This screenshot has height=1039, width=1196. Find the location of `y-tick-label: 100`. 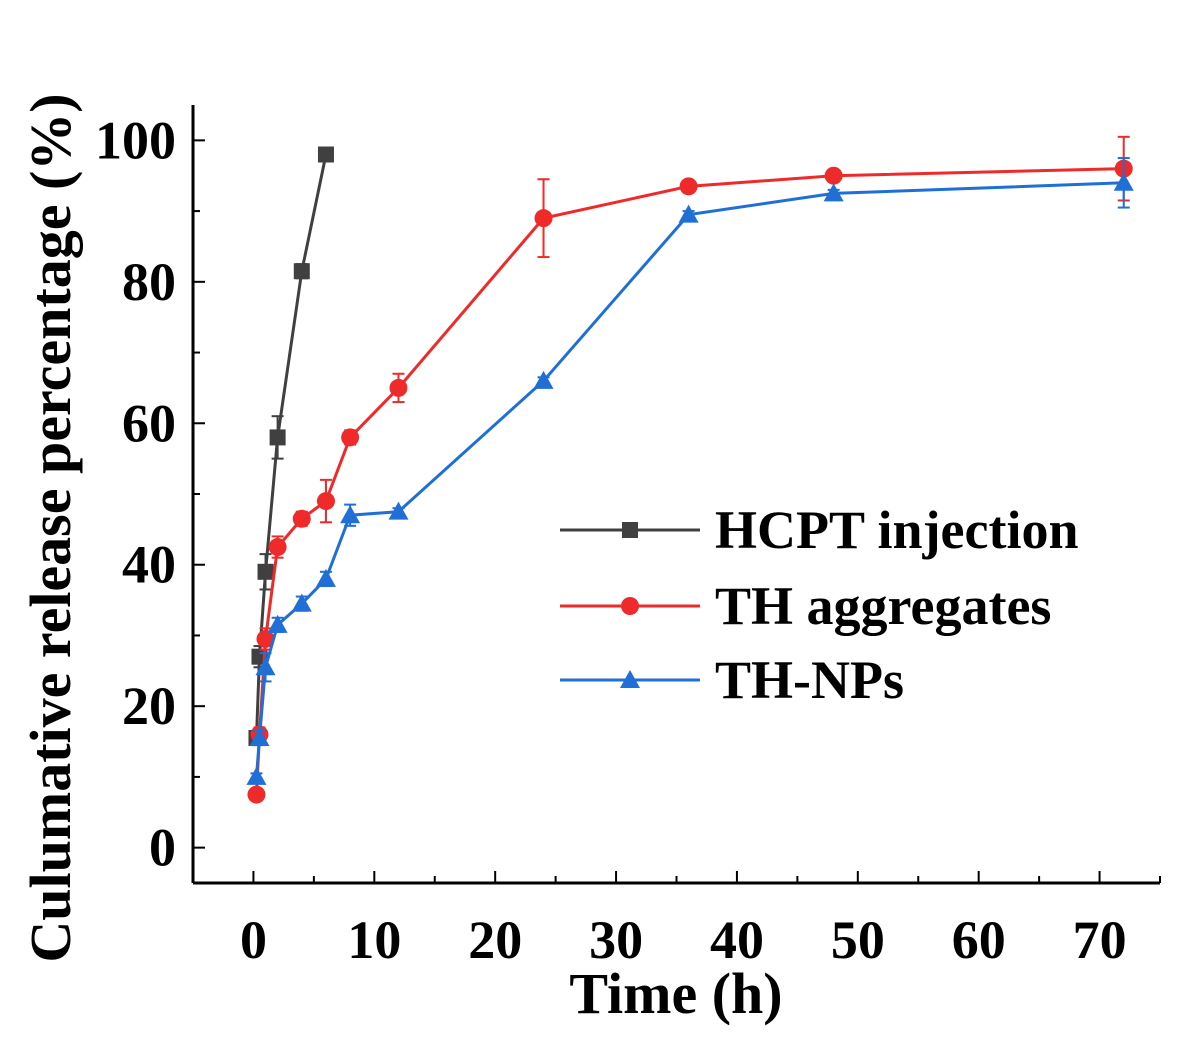

y-tick-label: 100 is located at coordinates (135, 140).